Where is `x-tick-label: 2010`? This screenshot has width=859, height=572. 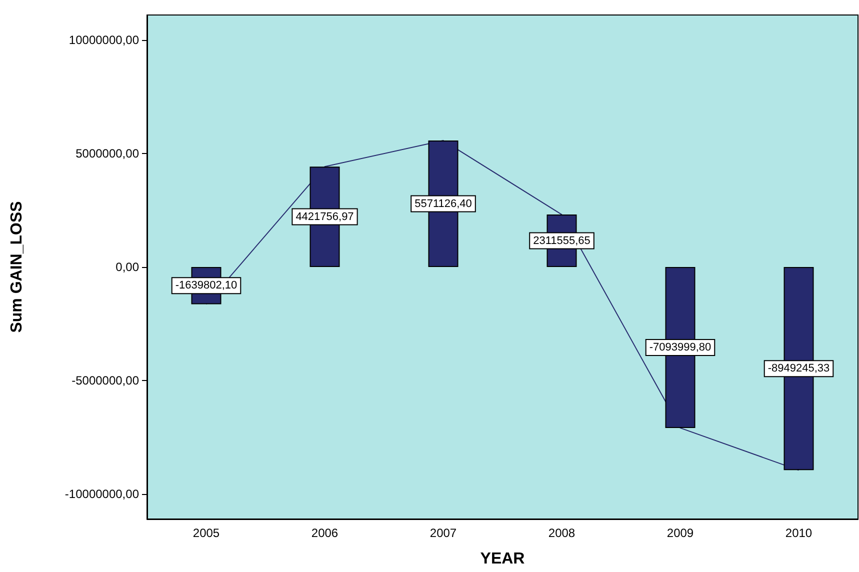
x-tick-label: 2010 is located at coordinates (798, 533).